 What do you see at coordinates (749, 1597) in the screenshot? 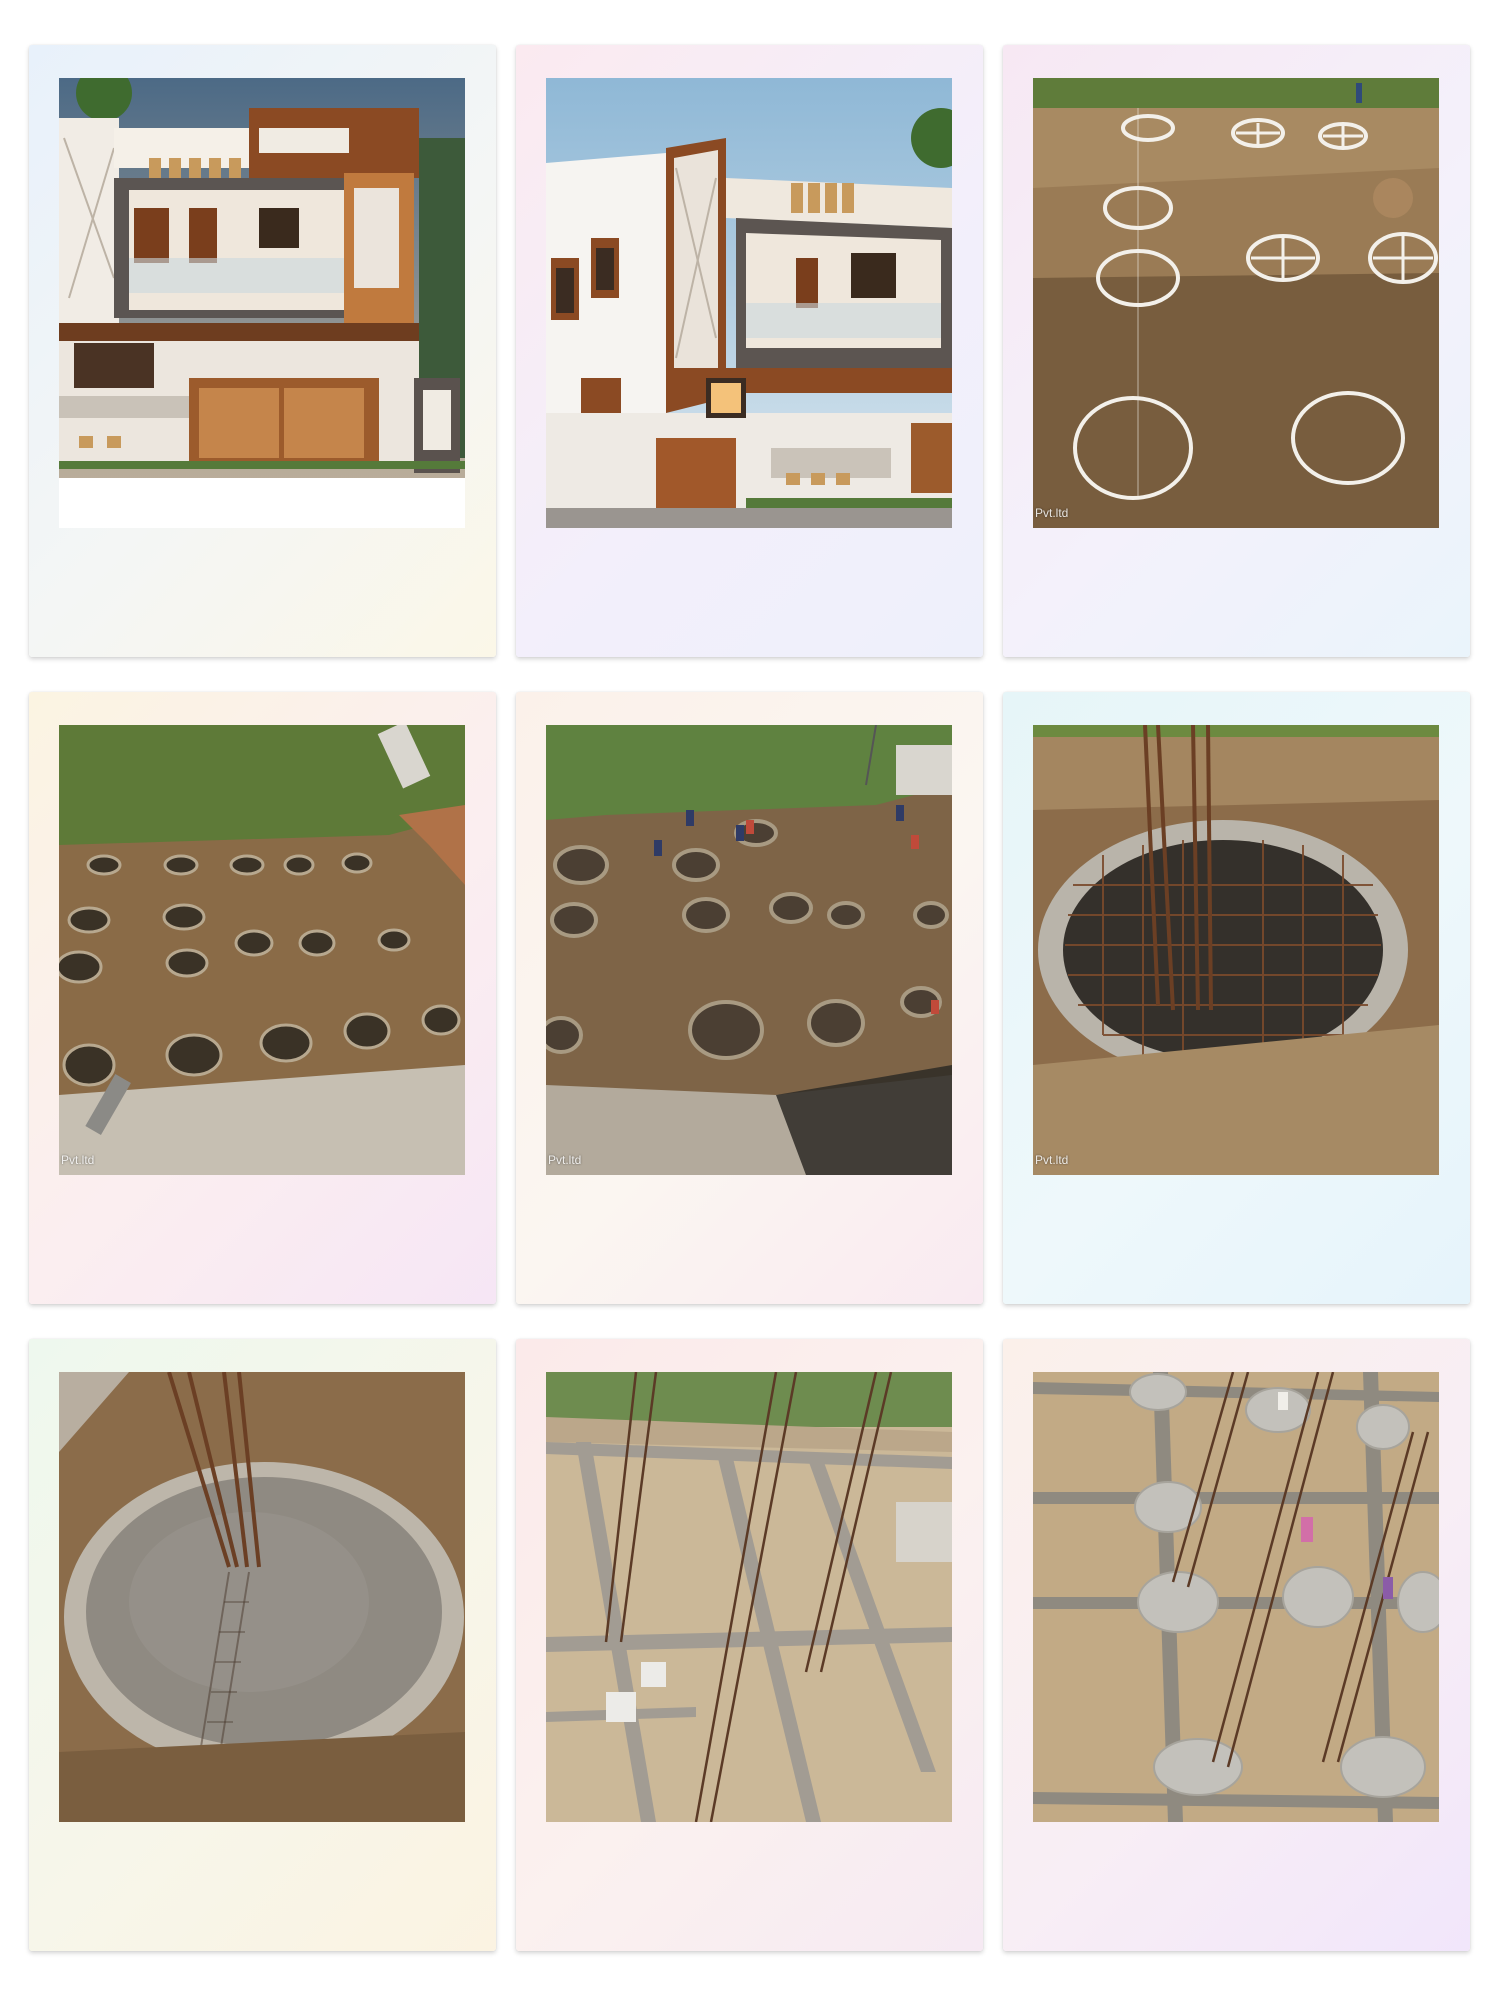
I see `grade-beams-image` at bounding box center [749, 1597].